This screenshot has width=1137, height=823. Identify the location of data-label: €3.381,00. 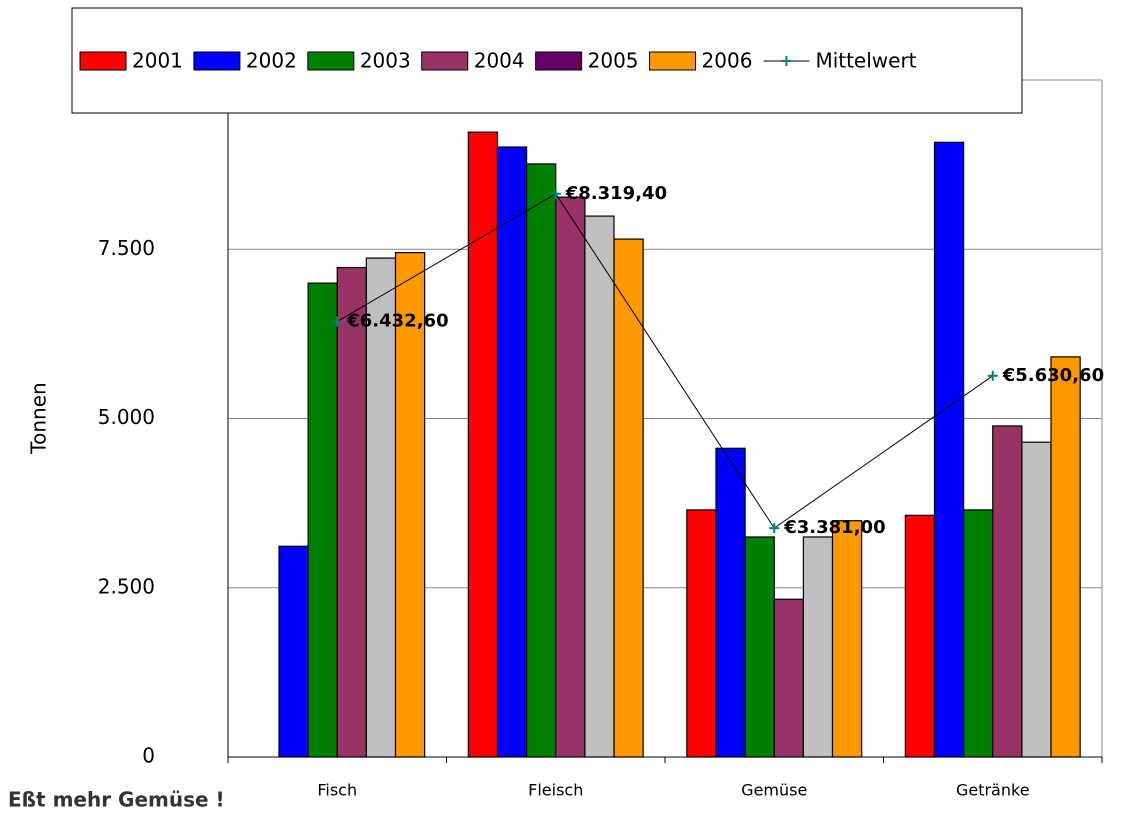
(834, 527).